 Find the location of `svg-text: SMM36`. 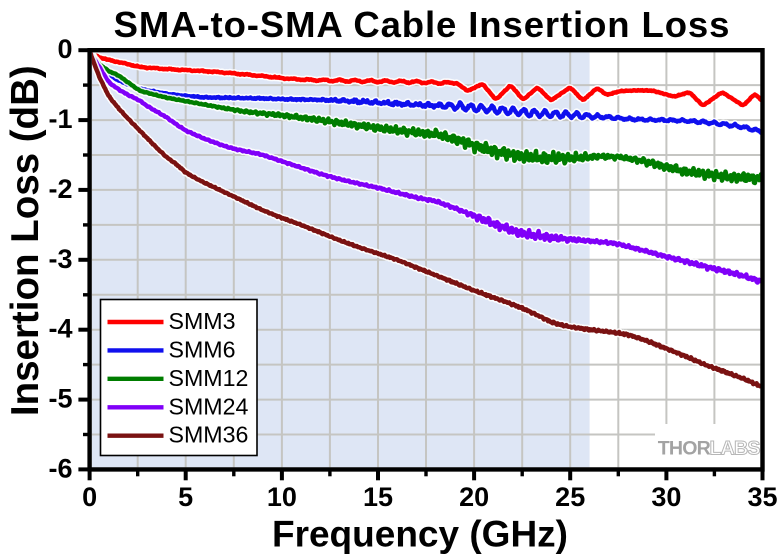

svg-text: SMM36 is located at coordinates (209, 435).